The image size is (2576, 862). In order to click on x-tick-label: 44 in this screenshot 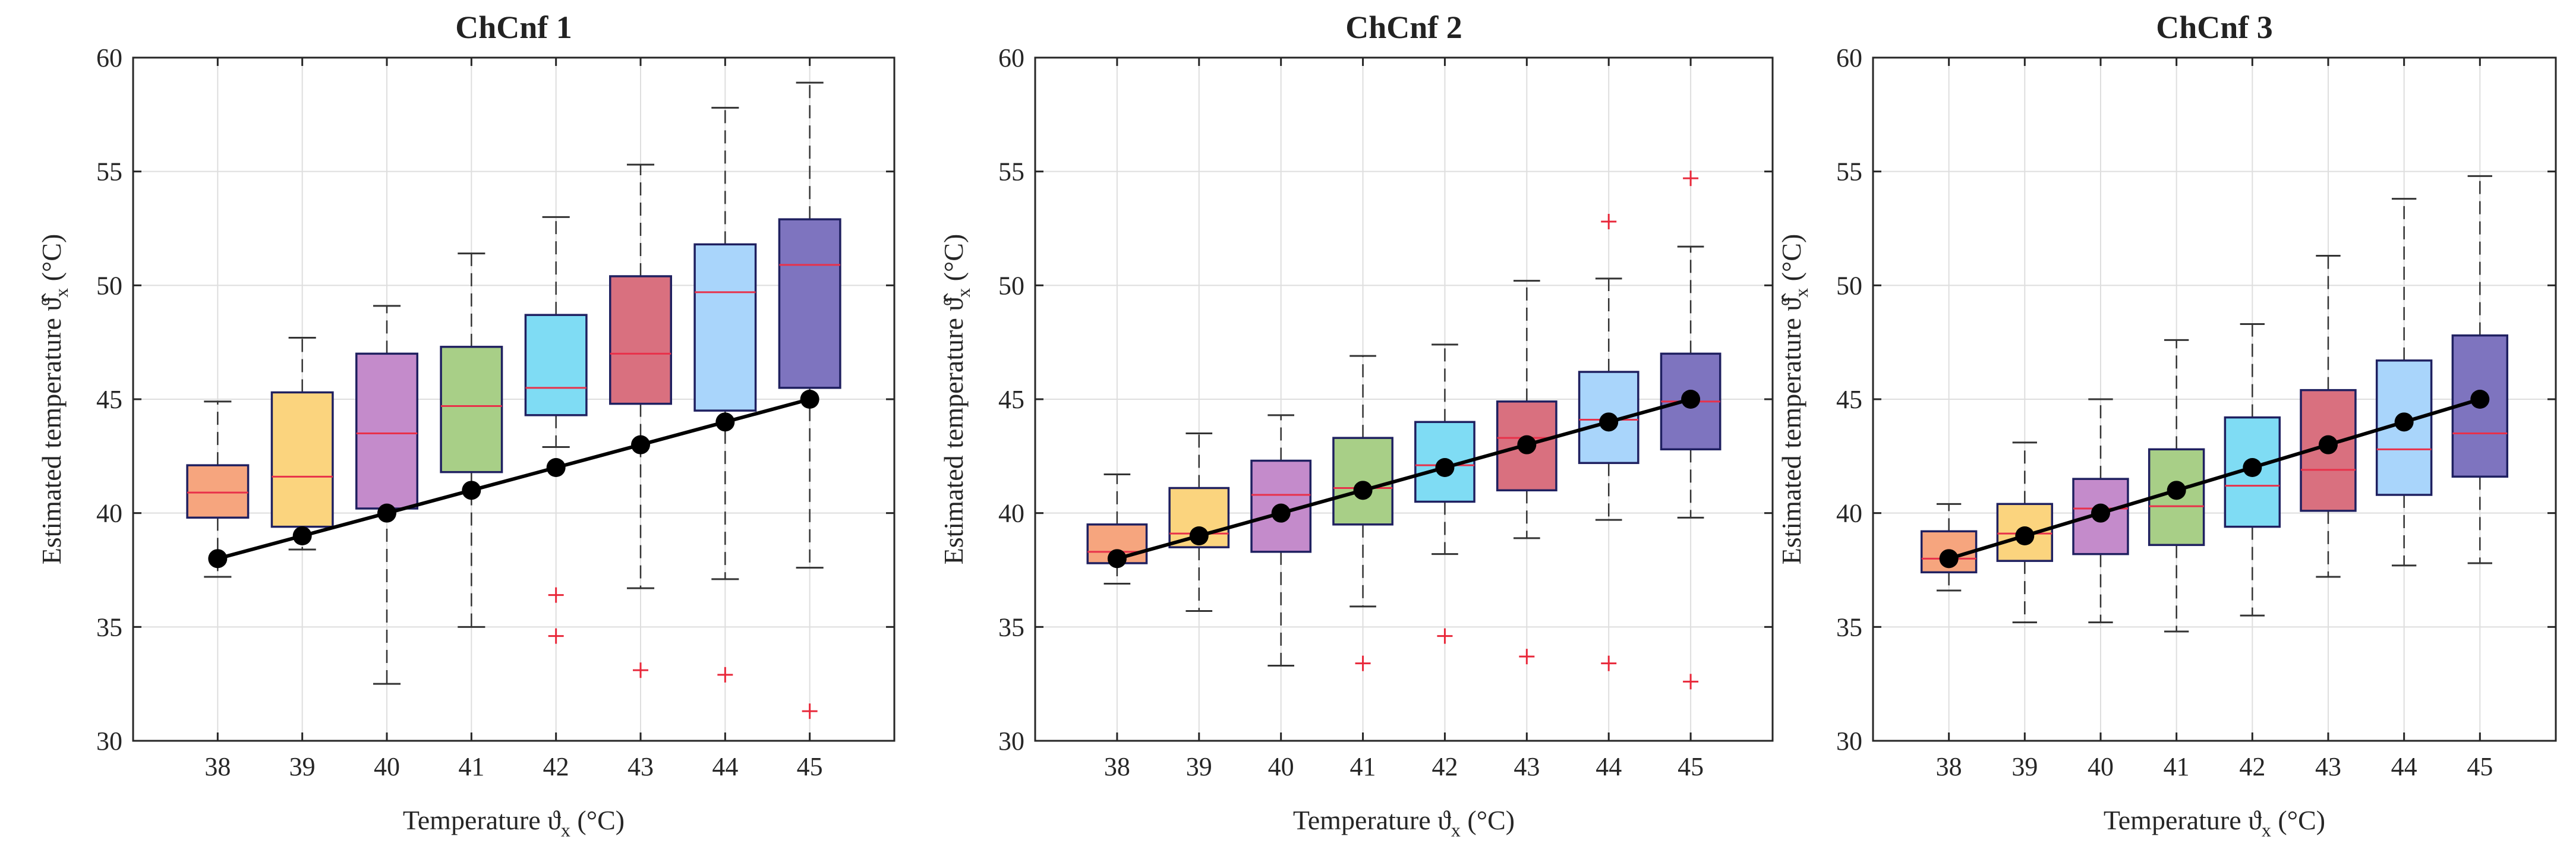, I will do `click(2404, 766)`.